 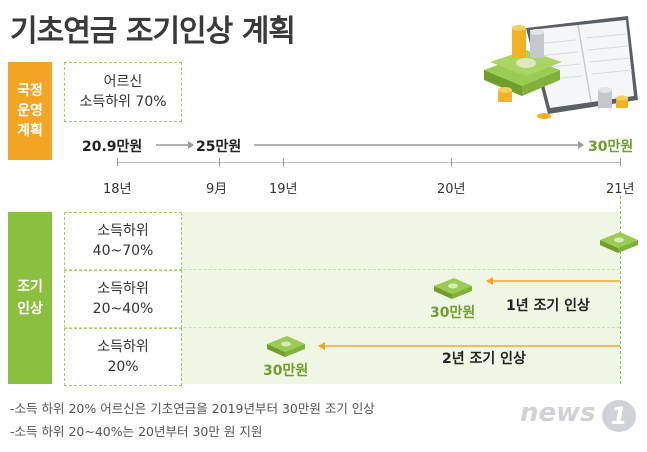 What do you see at coordinates (123, 299) in the screenshot?
I see `income-bracket-row-2: 소득하위 20~40%` at bounding box center [123, 299].